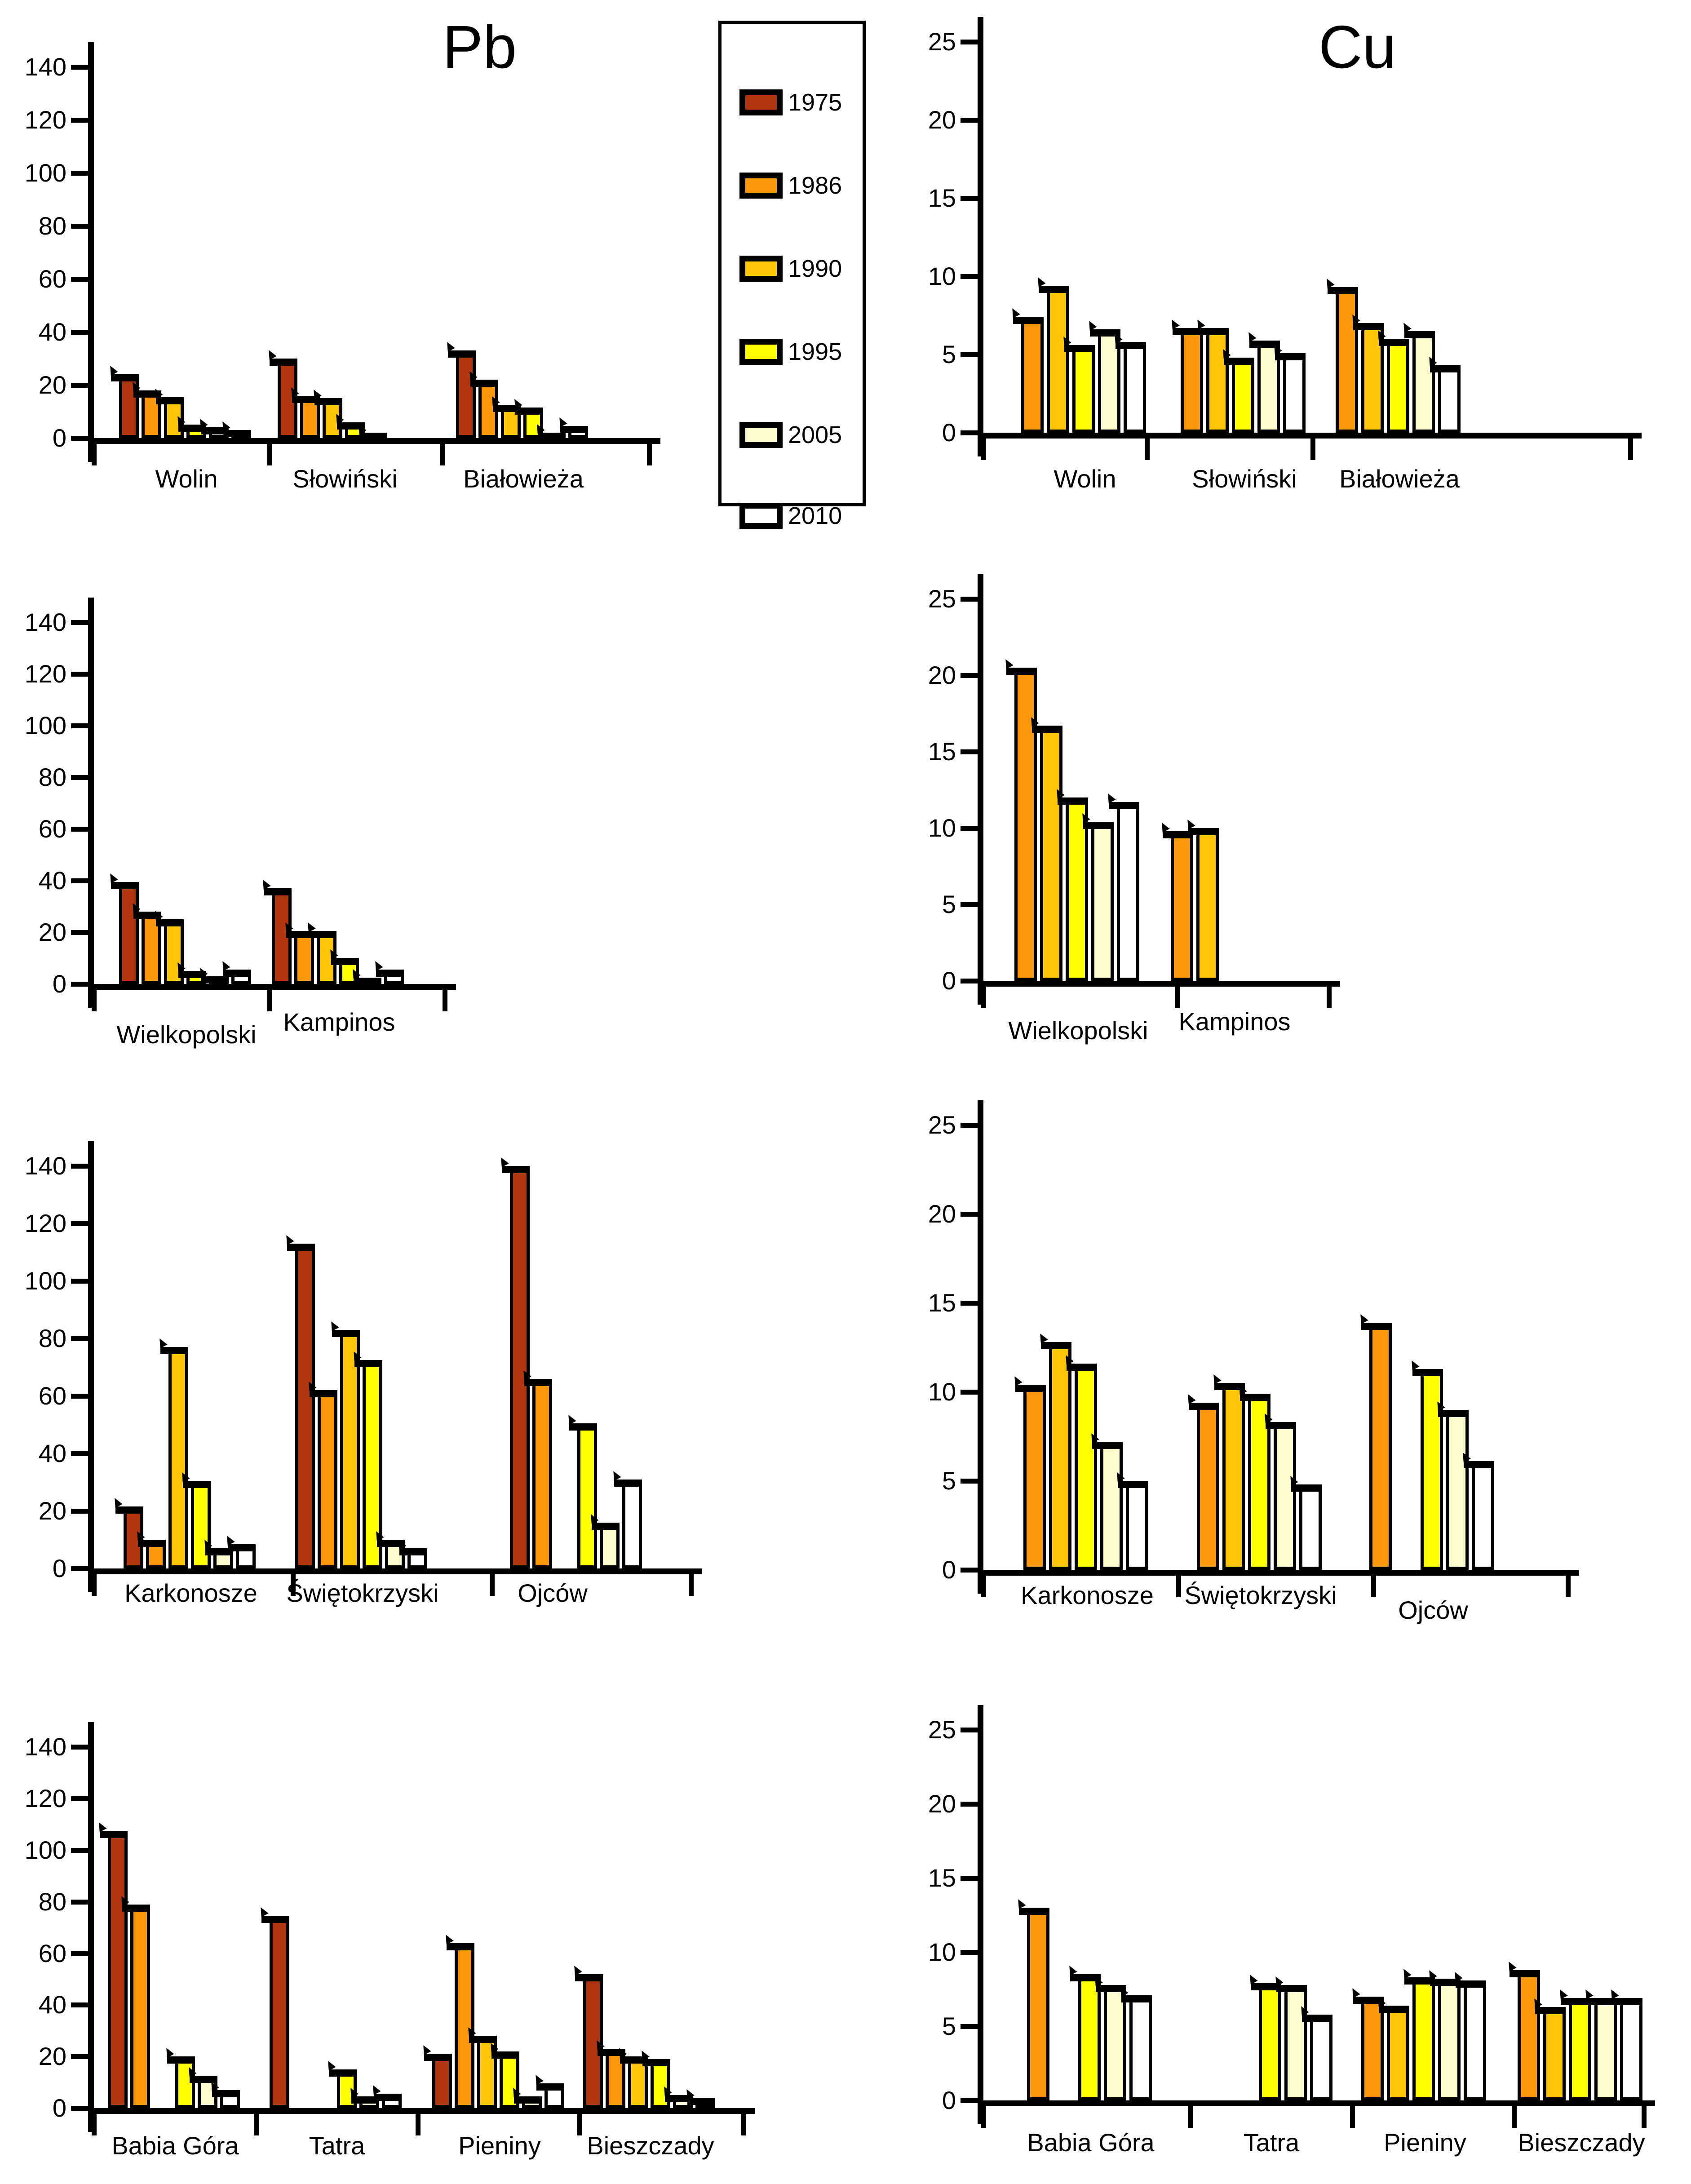 Image resolution: width=1691 pixels, height=2184 pixels. I want to click on category-label: Wielkopolski, so click(1078, 1030).